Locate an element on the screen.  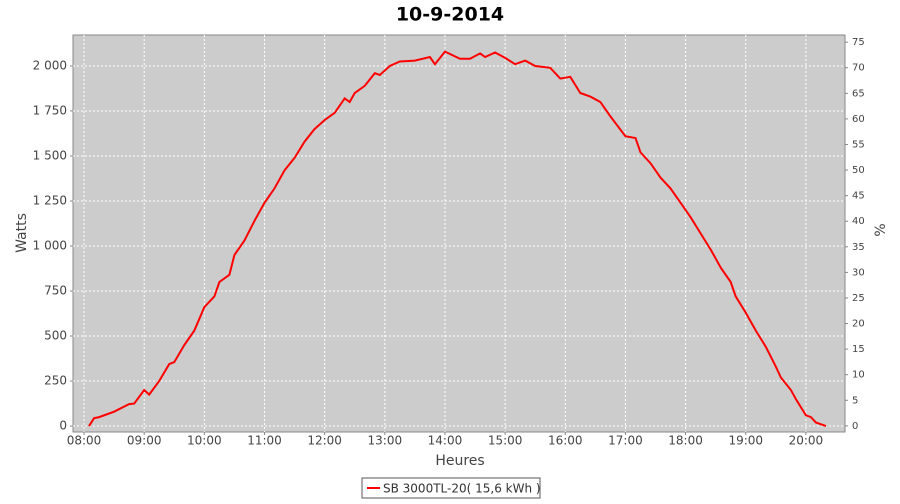
y2-tick-label: 35 is located at coordinates (858, 247).